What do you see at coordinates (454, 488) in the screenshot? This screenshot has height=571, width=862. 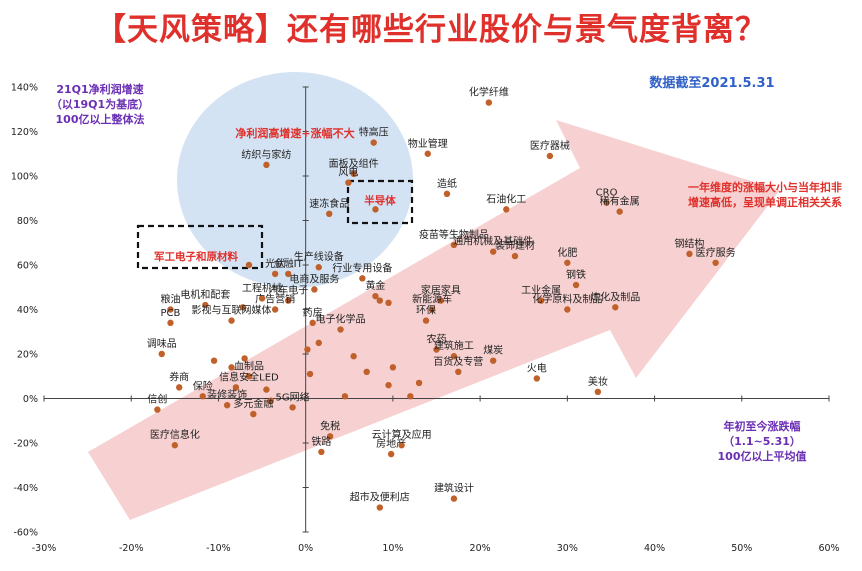 I see `point-label: 建筑设计` at bounding box center [454, 488].